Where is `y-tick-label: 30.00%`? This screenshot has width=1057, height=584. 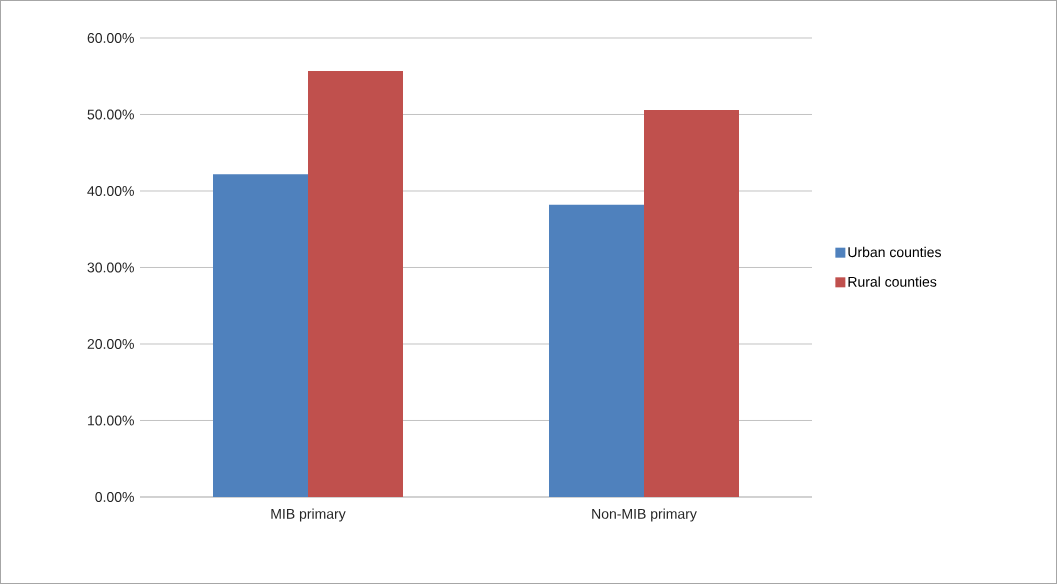
y-tick-label: 30.00% is located at coordinates (110, 267).